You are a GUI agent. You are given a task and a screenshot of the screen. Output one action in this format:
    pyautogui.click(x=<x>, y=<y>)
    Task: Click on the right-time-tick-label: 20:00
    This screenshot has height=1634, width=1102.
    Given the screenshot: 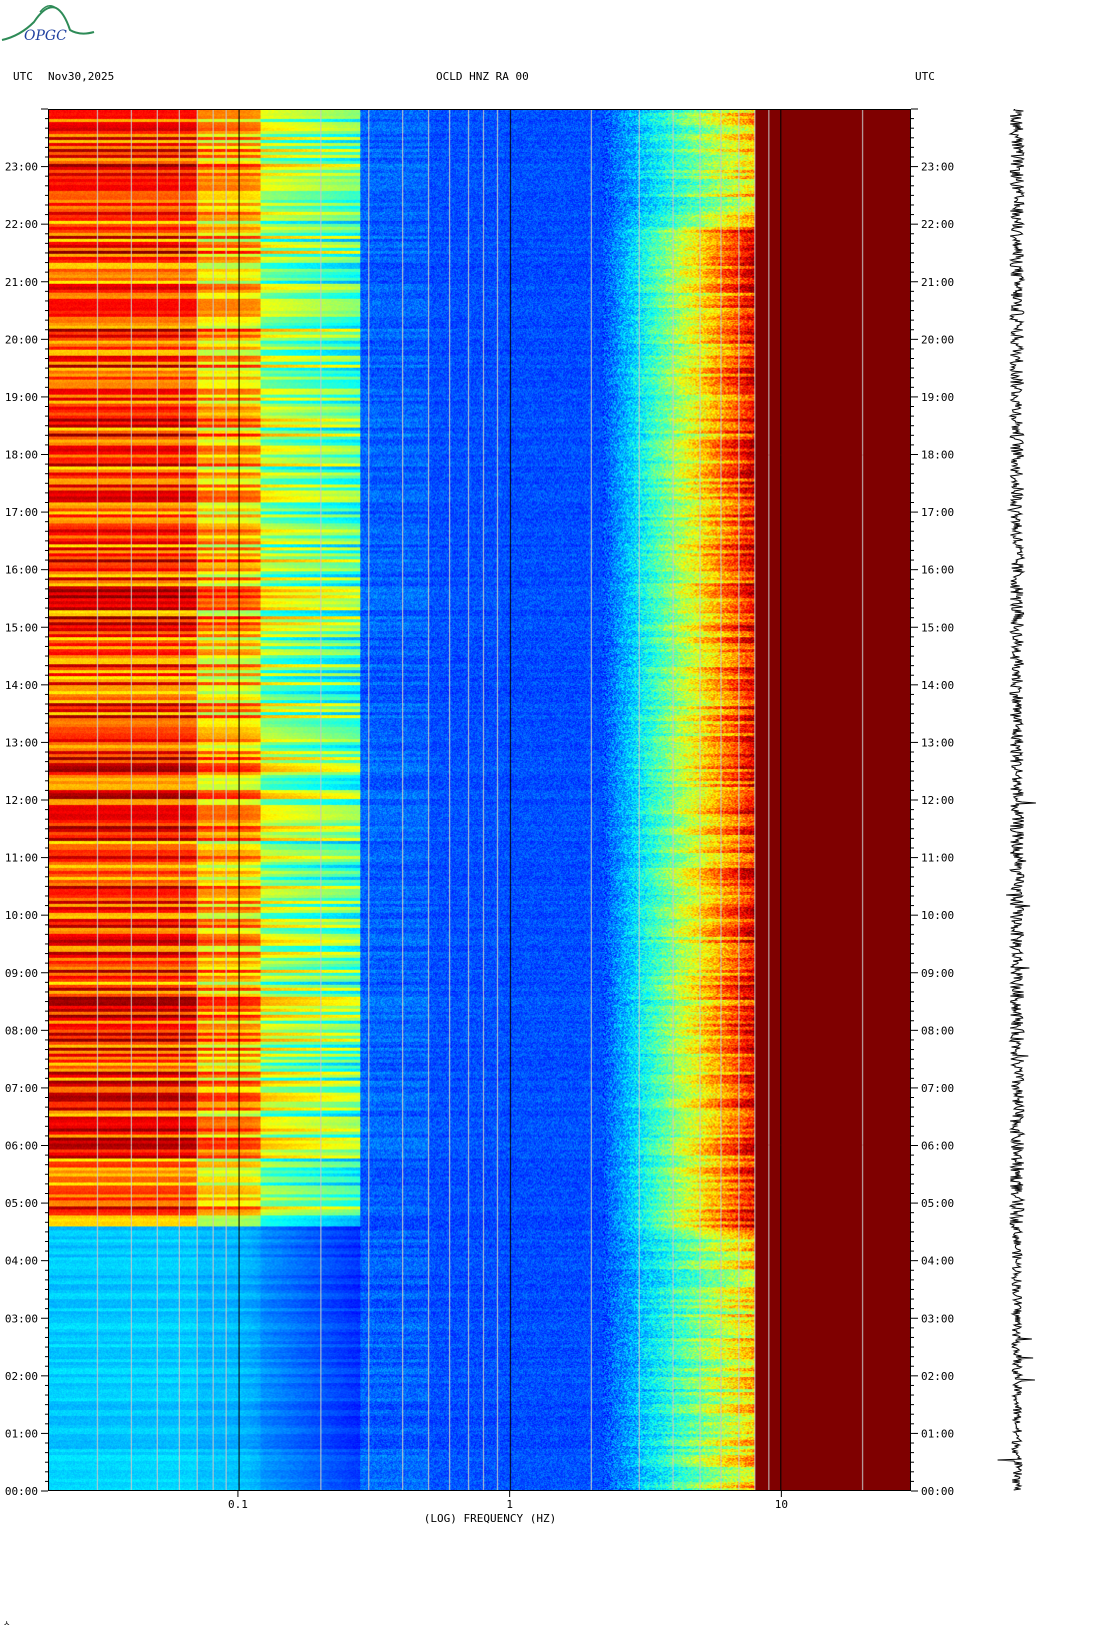 What is the action you would take?
    pyautogui.click(x=937, y=339)
    